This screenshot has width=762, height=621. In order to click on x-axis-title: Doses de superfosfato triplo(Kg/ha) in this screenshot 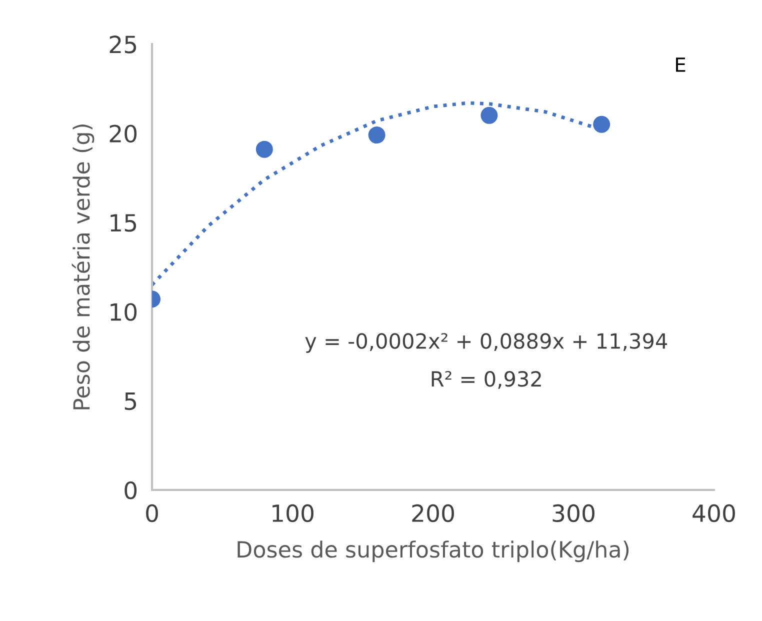, I will do `click(433, 551)`.